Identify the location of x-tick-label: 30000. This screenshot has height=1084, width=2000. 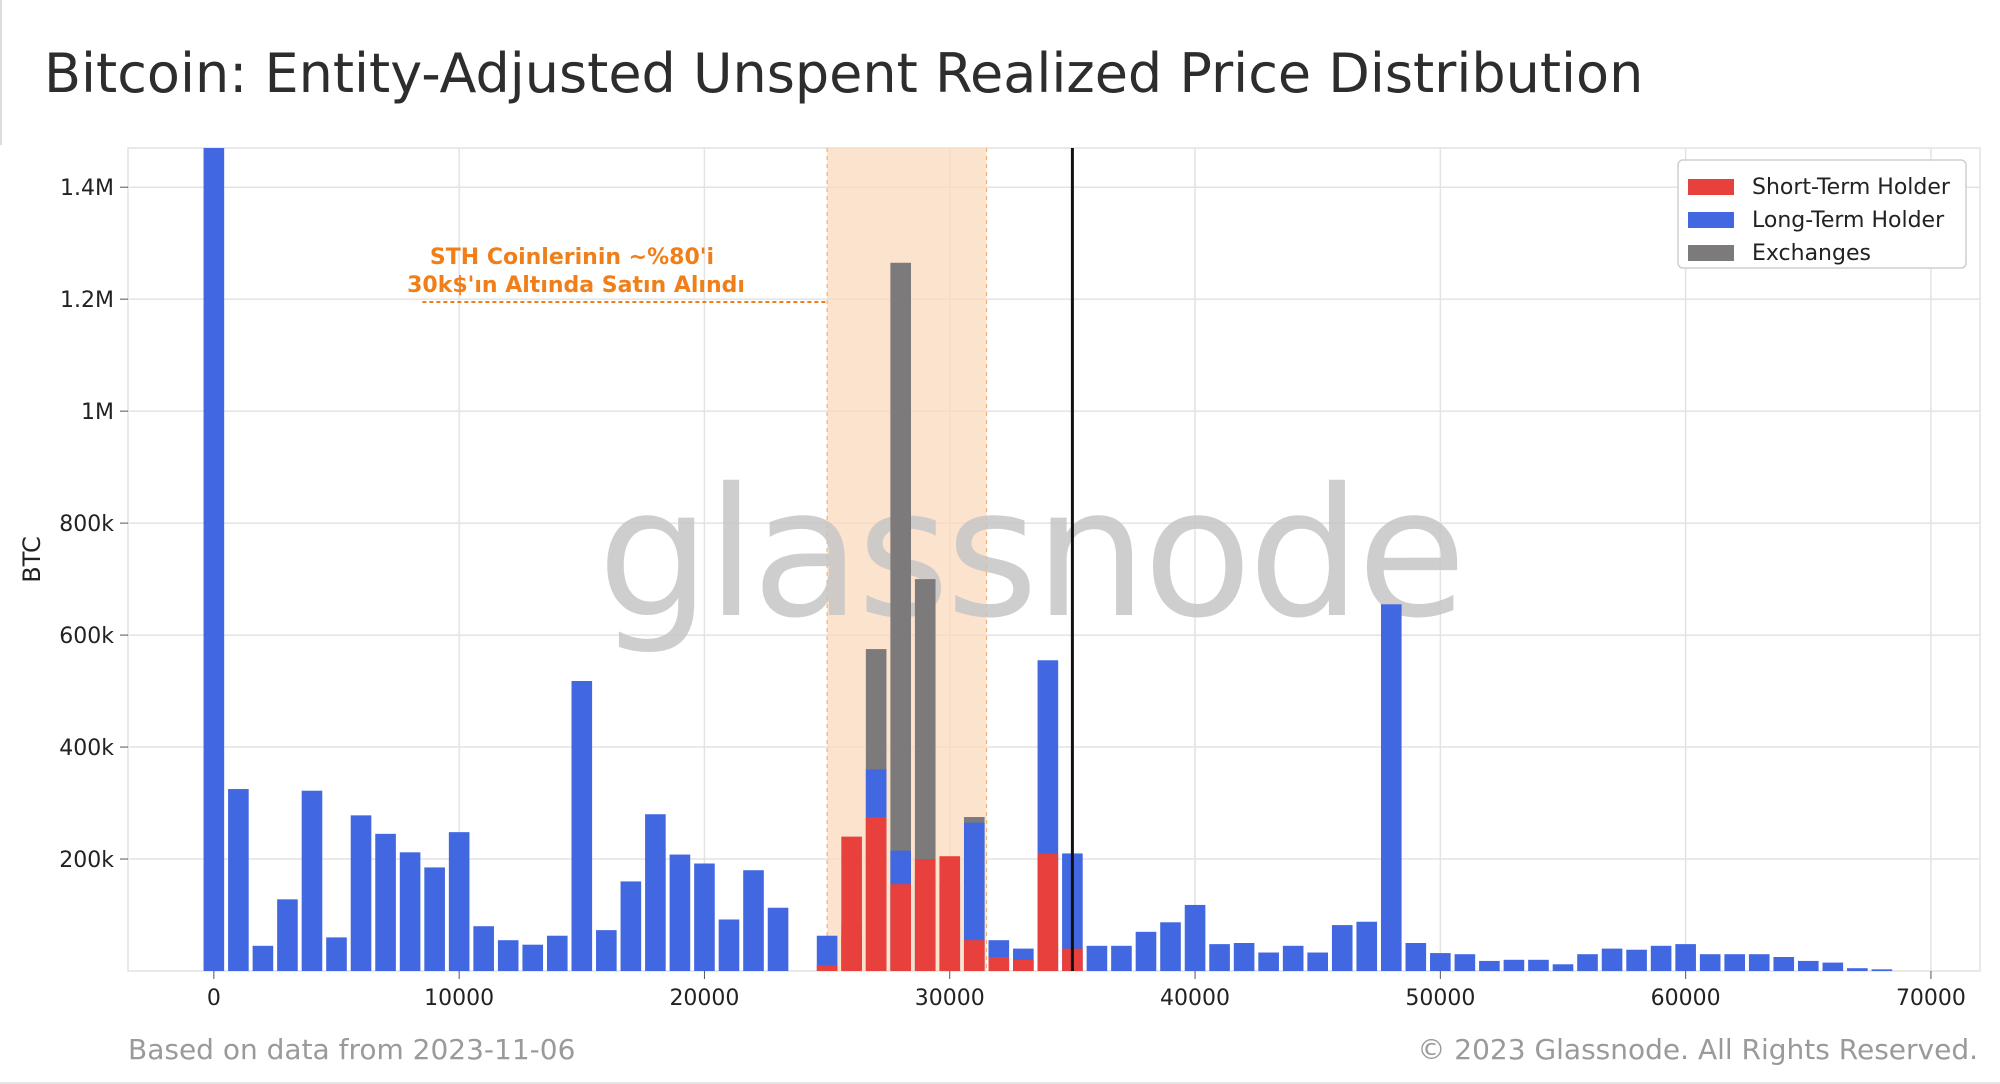
(950, 998).